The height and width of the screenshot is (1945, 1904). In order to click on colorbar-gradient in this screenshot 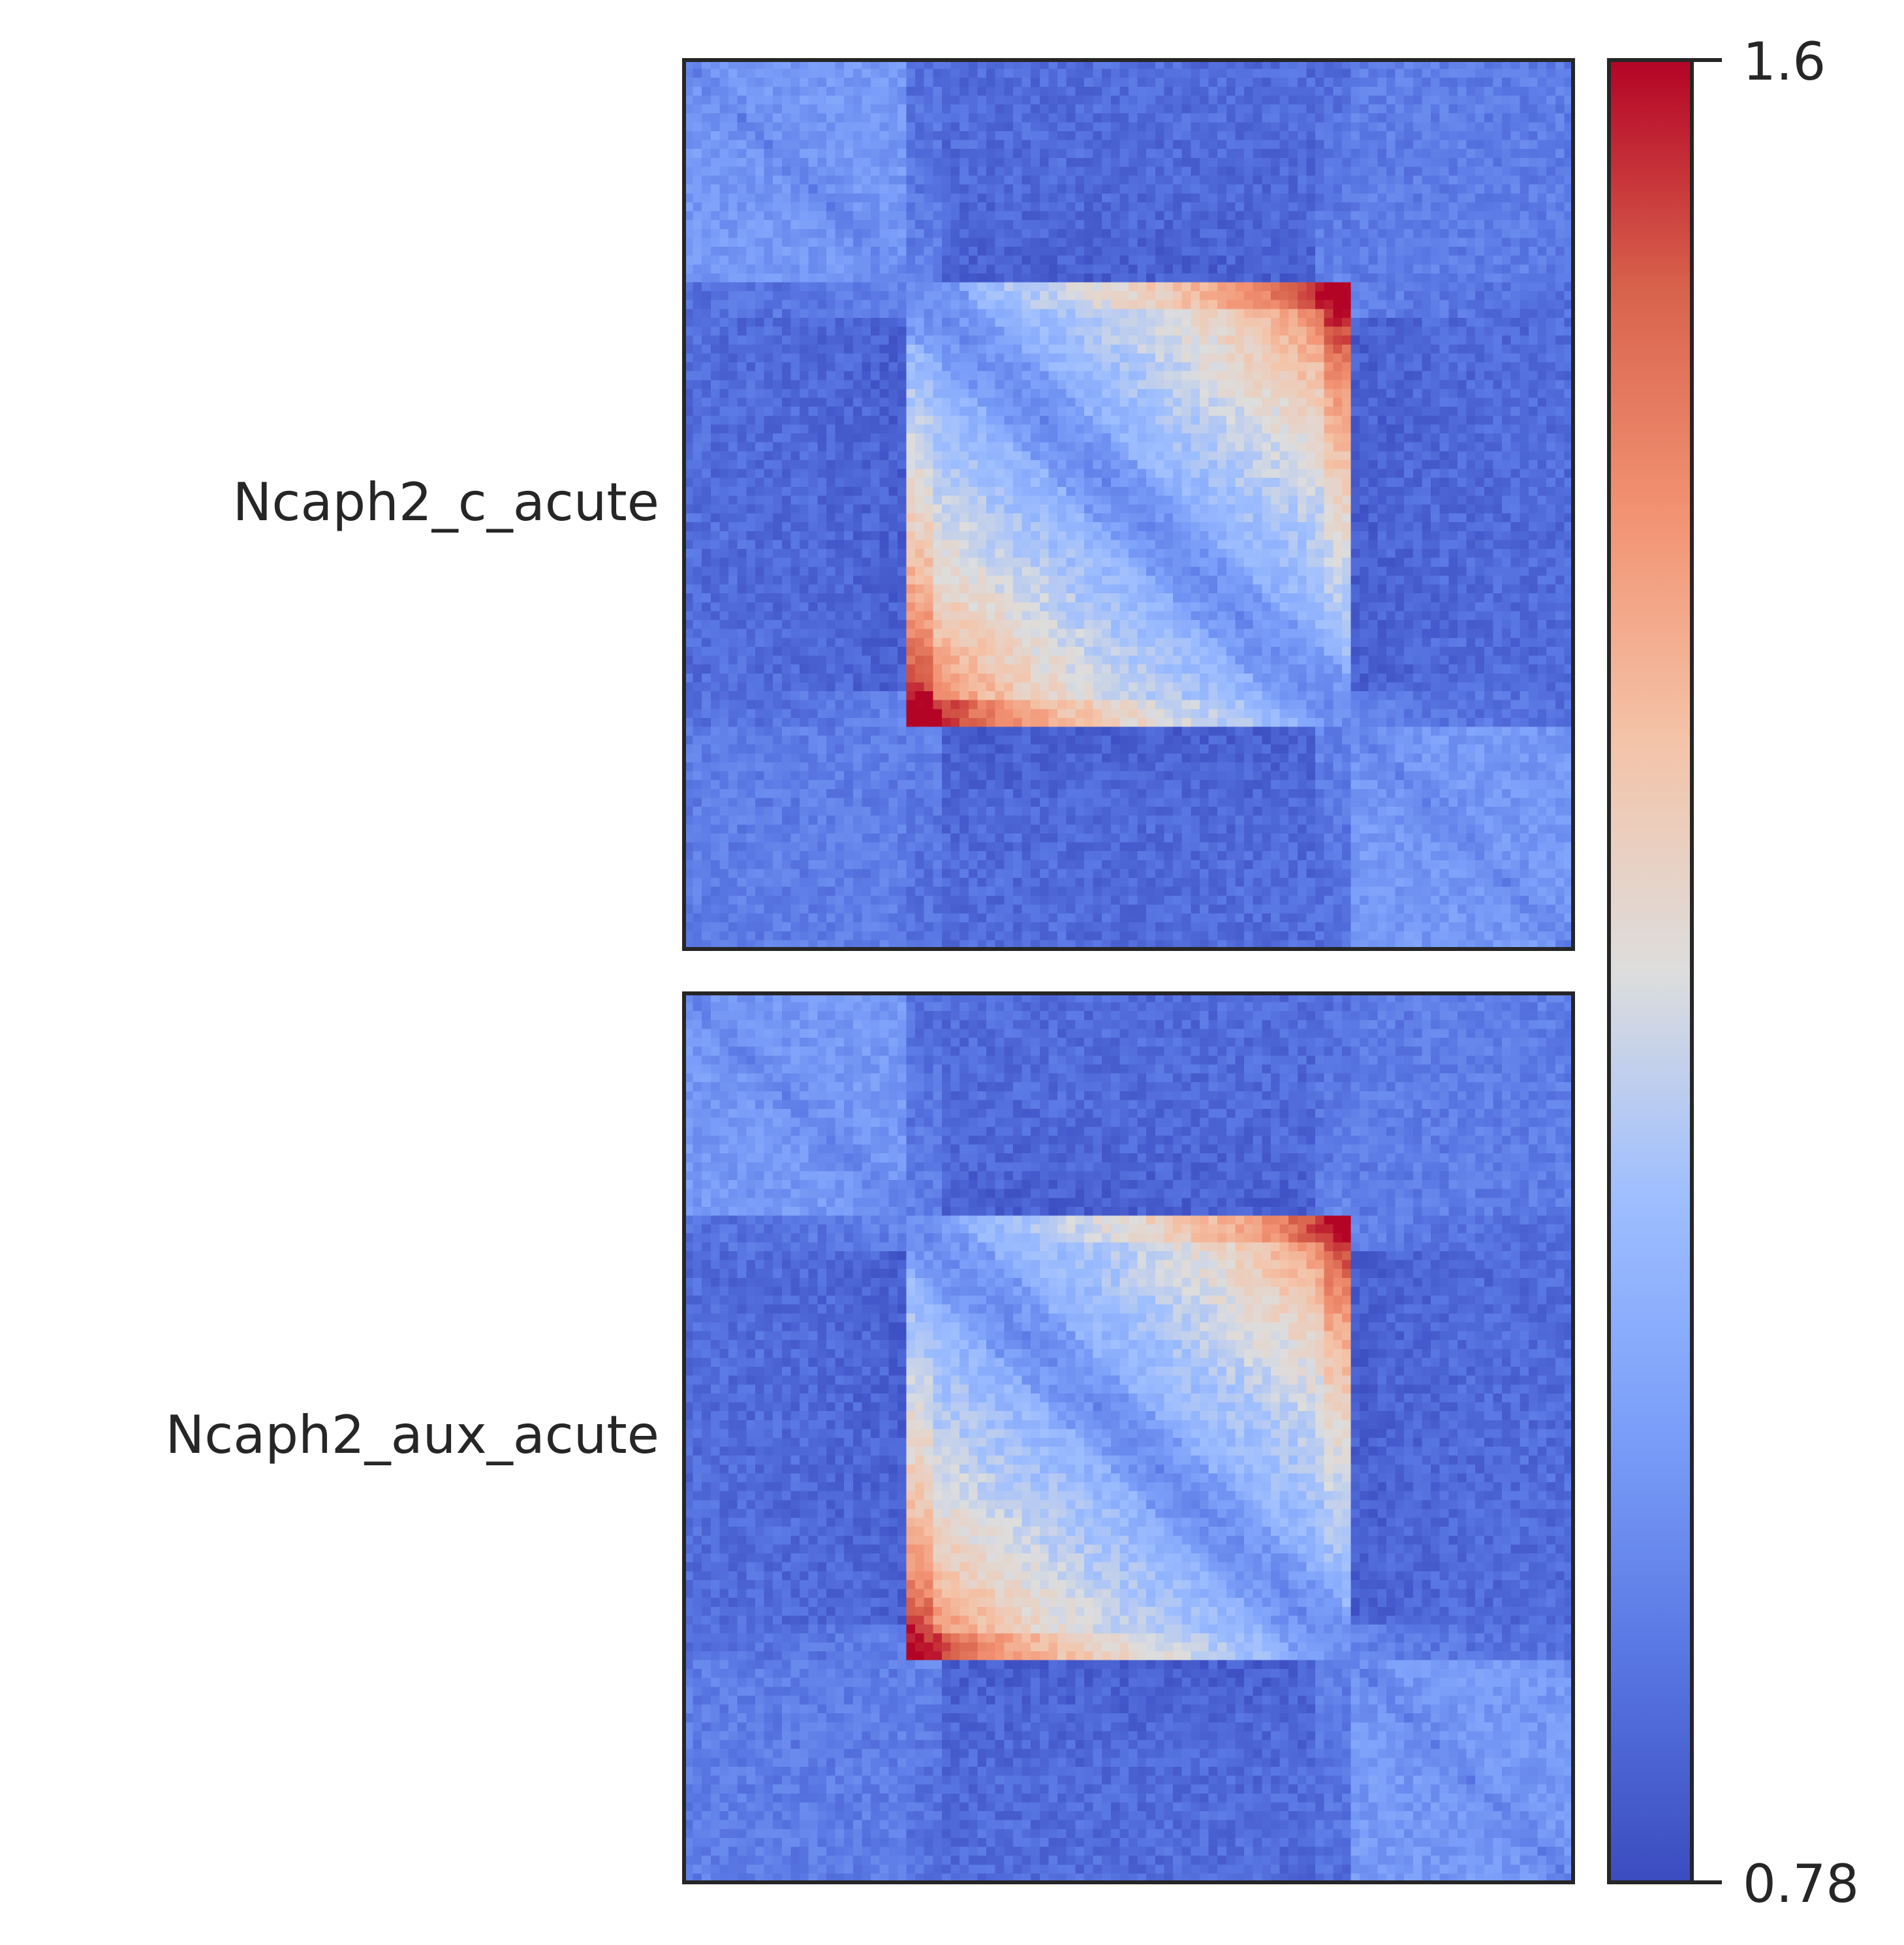, I will do `click(1650, 971)`.